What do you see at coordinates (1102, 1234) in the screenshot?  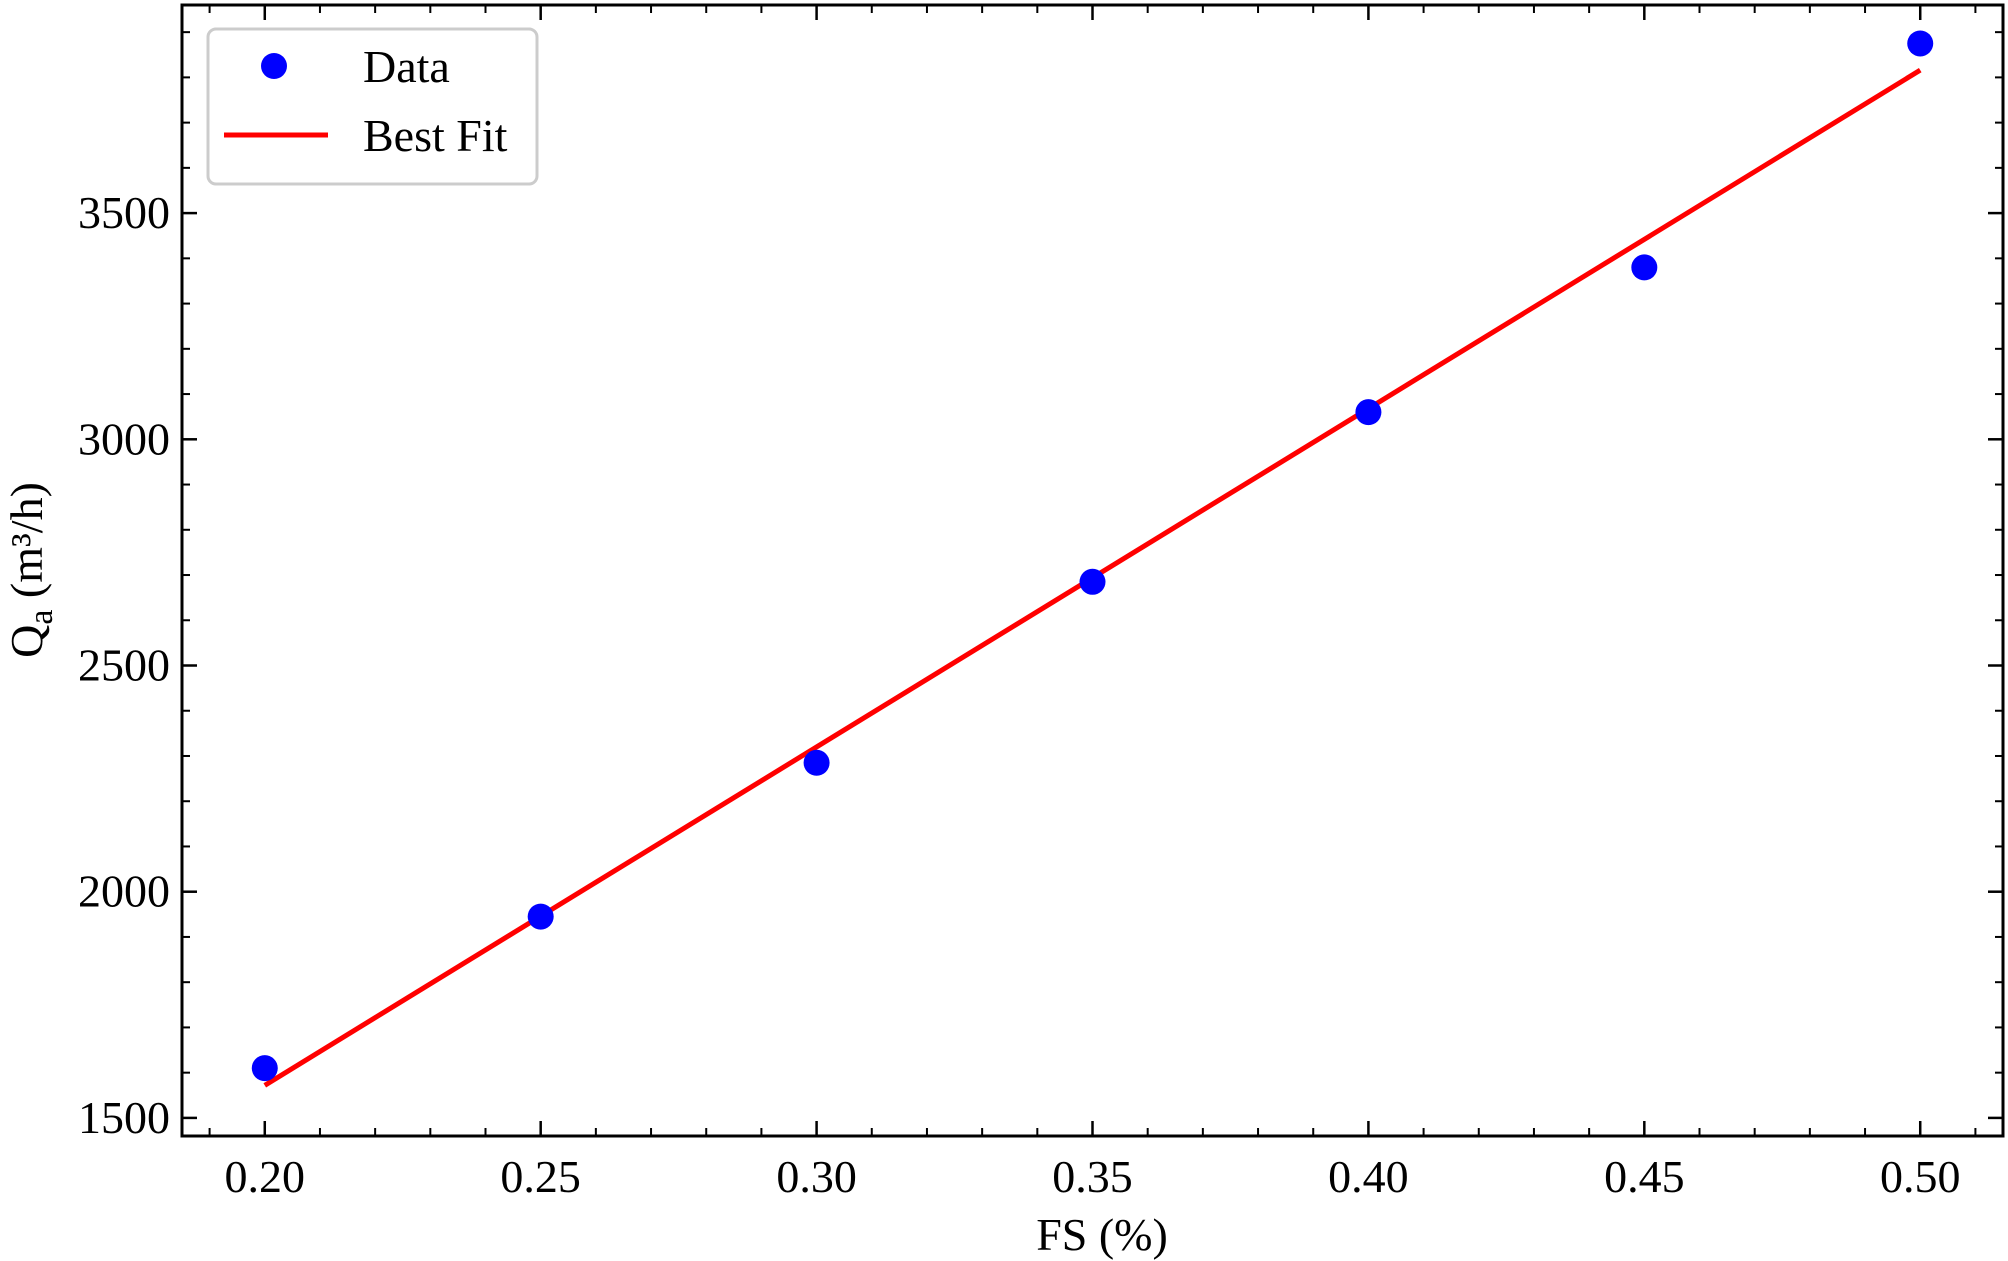 I see `x-axis-label: FS (%)` at bounding box center [1102, 1234].